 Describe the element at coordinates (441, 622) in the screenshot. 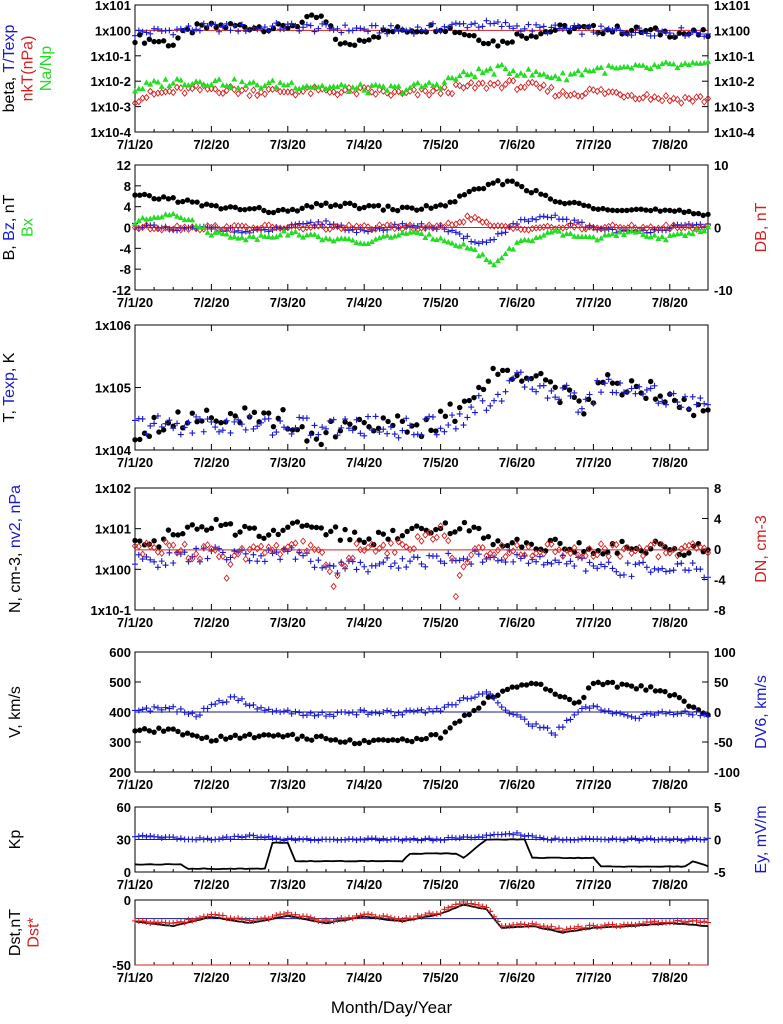

I see `x-tick-label: 7/5/20` at that location.